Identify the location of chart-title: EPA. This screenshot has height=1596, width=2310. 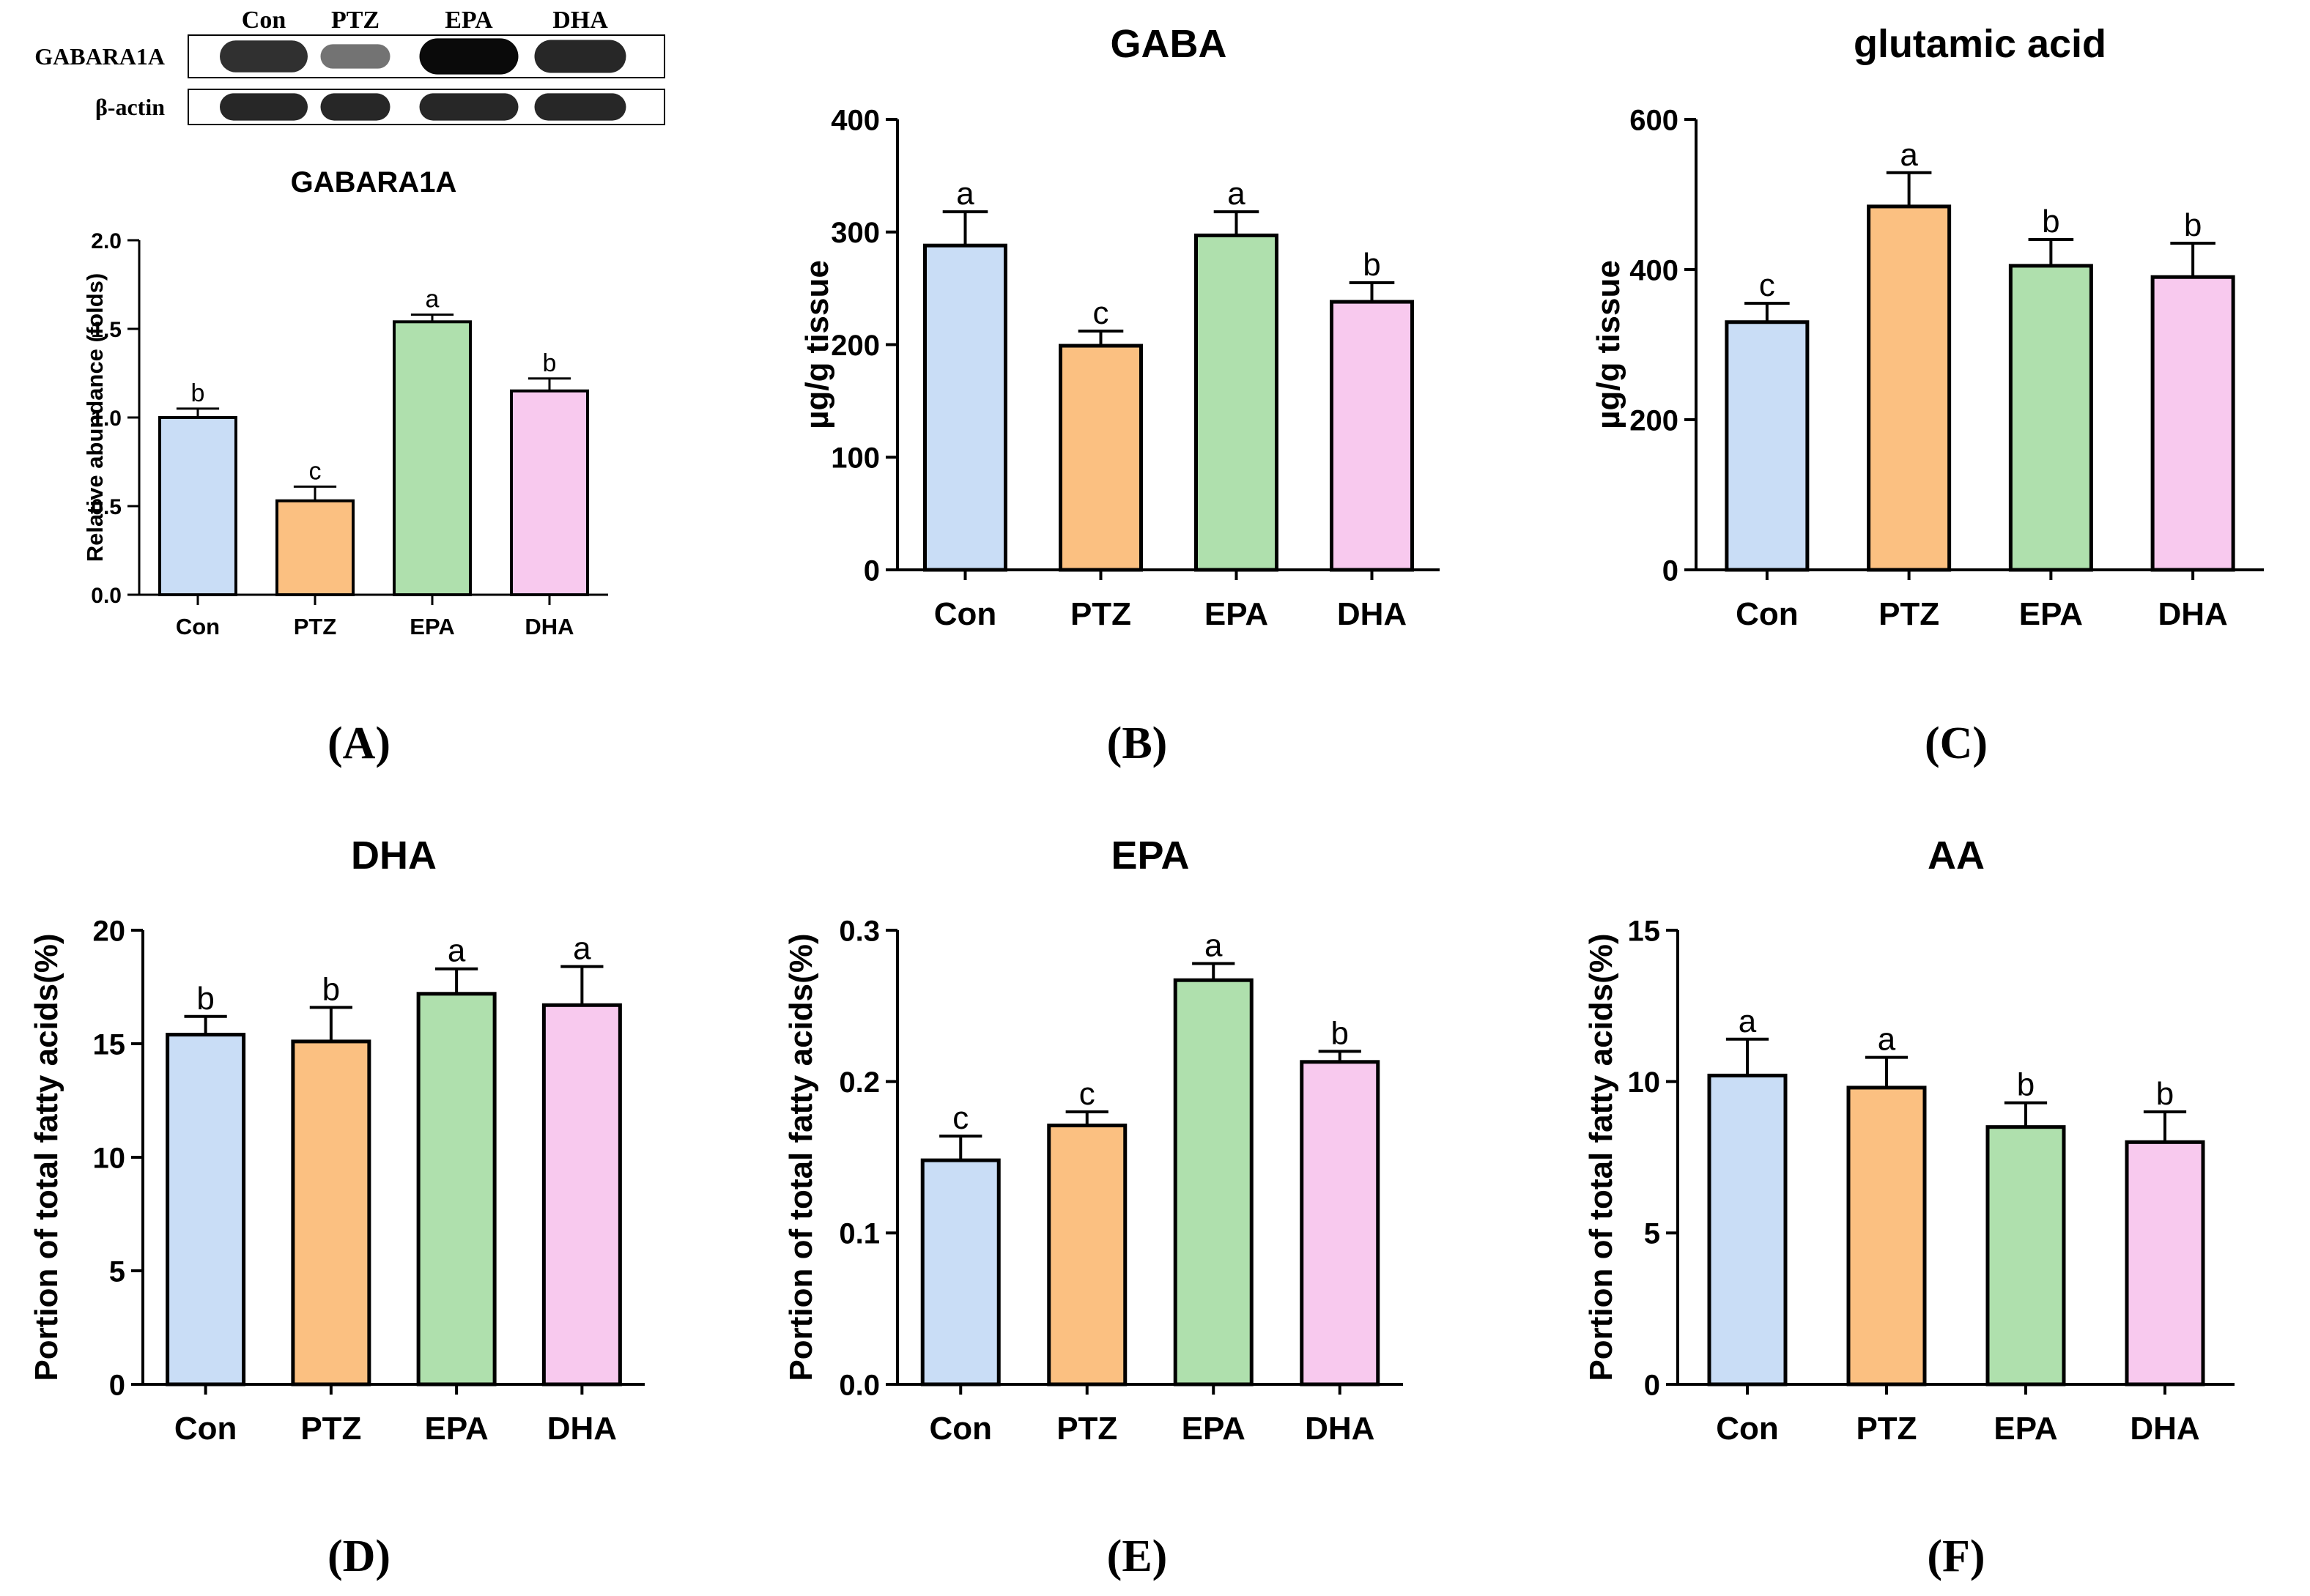
(1150, 856).